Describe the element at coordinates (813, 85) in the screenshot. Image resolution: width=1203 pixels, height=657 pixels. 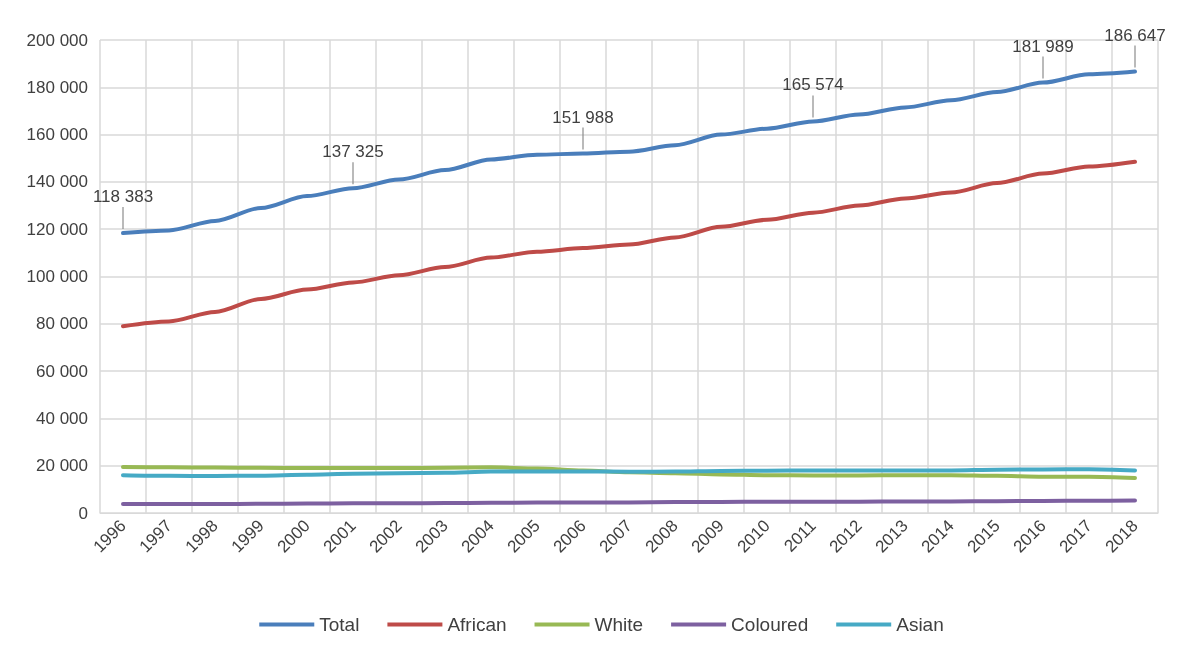
I see `data-label: 165 574` at that location.